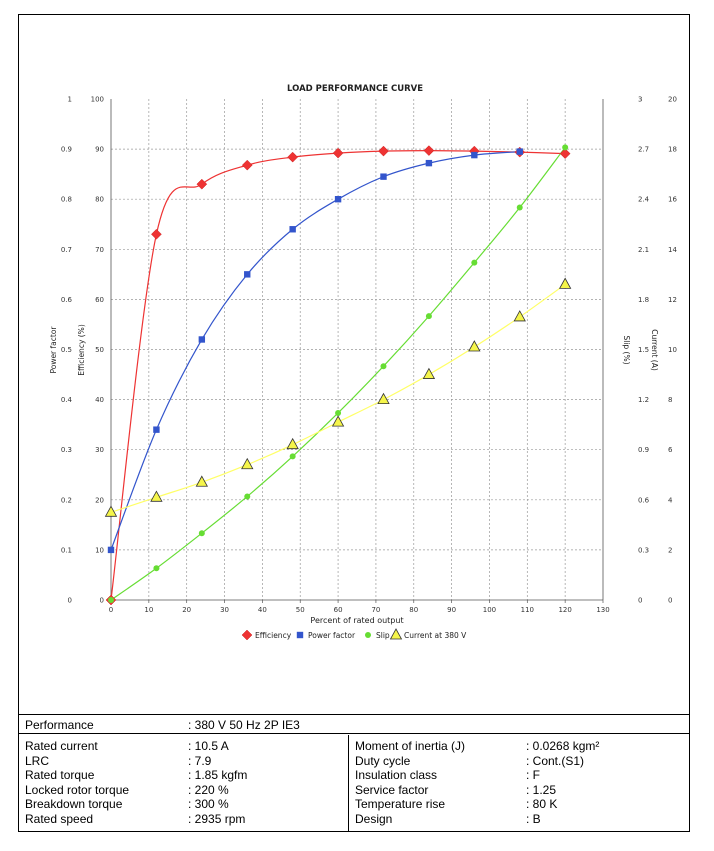  Describe the element at coordinates (102, 601) in the screenshot. I see `y-tick-label-eff: 0` at that location.